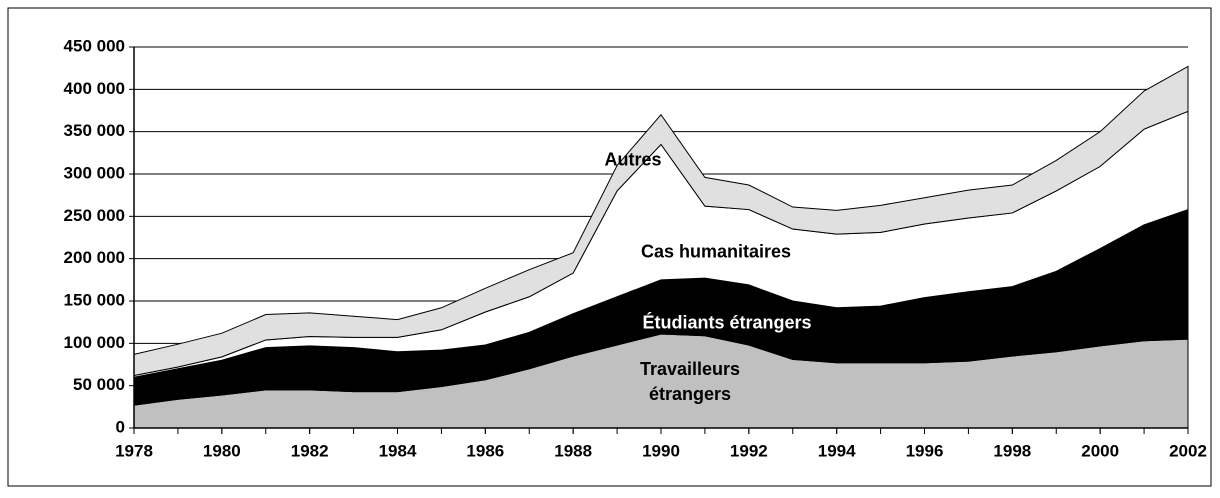 Image resolution: width=1220 pixels, height=498 pixels. Describe the element at coordinates (485, 450) in the screenshot. I see `x-tick-label: 1986` at that location.